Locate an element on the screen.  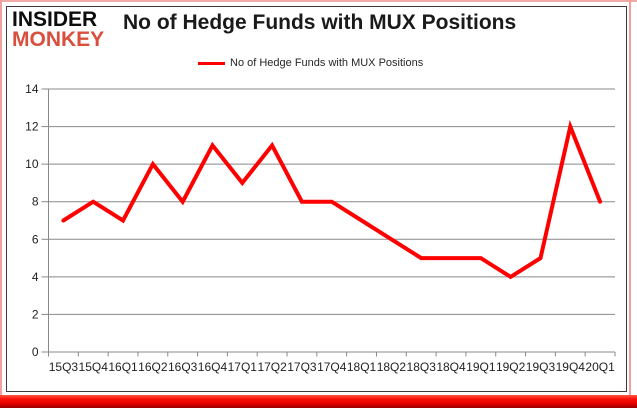
frame-edge-right is located at coordinates (630, 204).